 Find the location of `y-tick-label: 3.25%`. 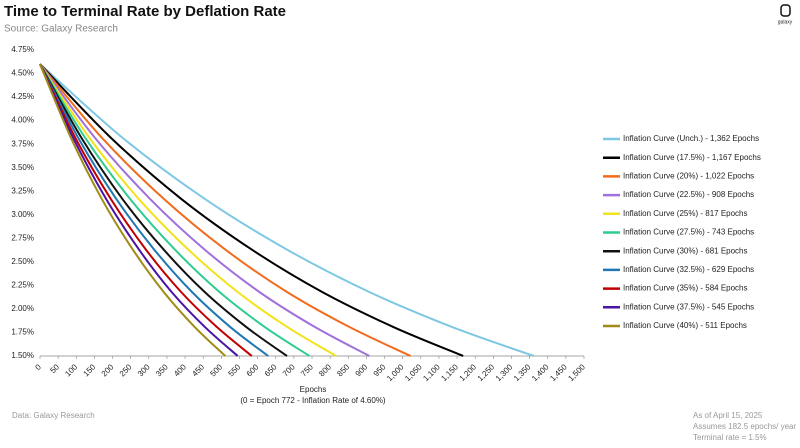

y-tick-label: 3.25% is located at coordinates (22, 190).